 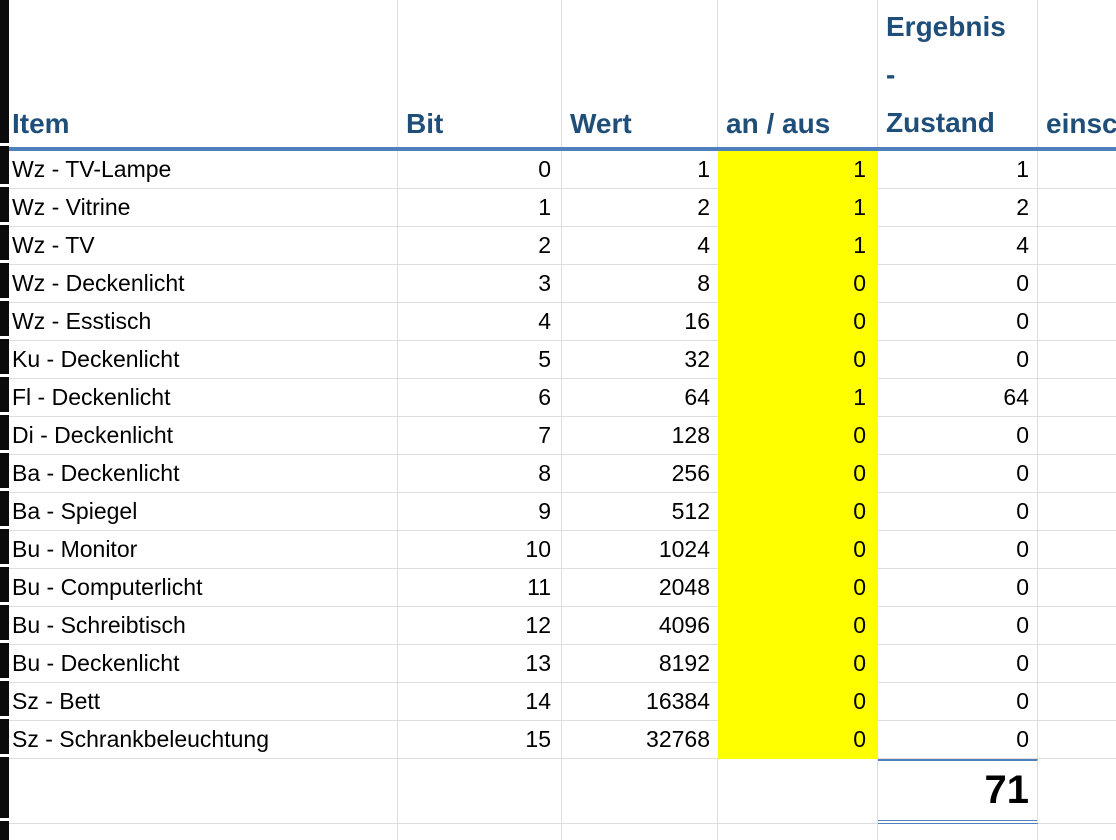 I want to click on cell-item: Wz - Esstisch, so click(x=203, y=322).